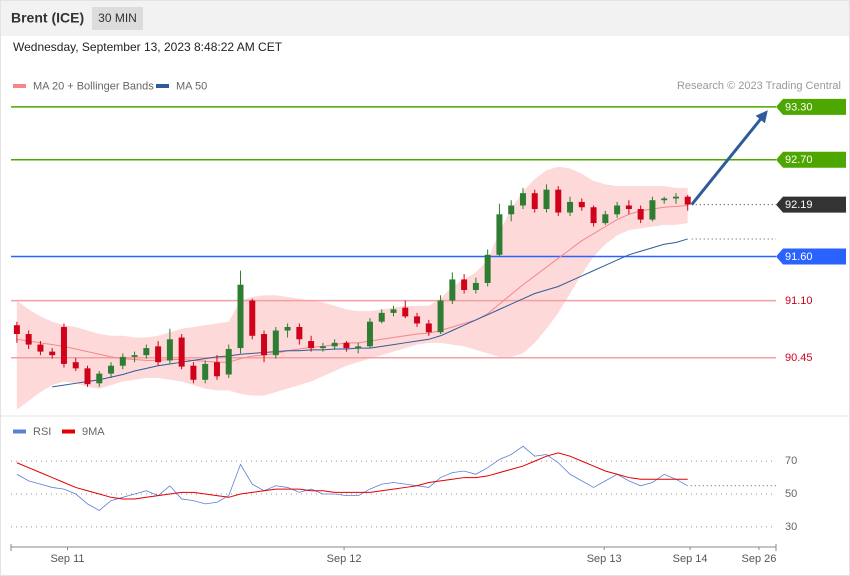 The height and width of the screenshot is (576, 850). What do you see at coordinates (799, 358) in the screenshot?
I see `level-label: 90.45` at bounding box center [799, 358].